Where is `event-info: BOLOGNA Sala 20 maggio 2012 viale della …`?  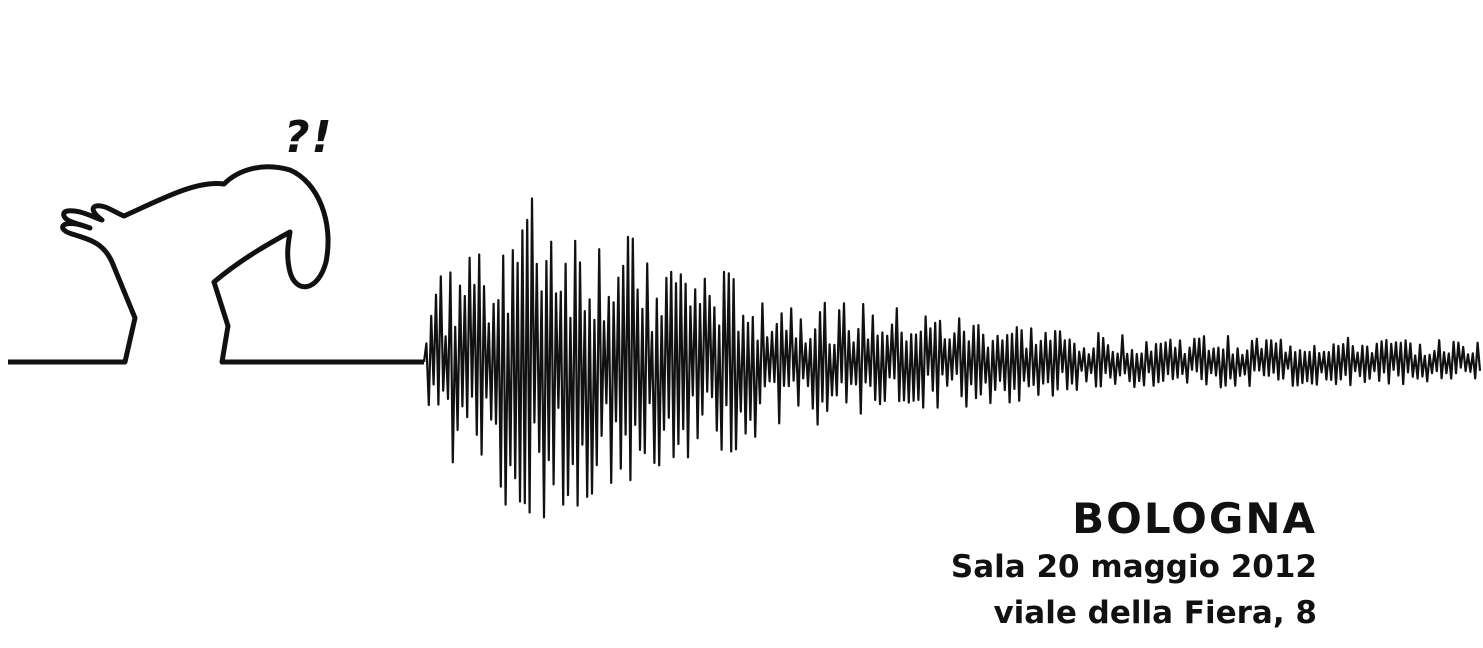 event-info: BOLOGNA Sala 20 maggio 2012 viale della … is located at coordinates (1134, 565).